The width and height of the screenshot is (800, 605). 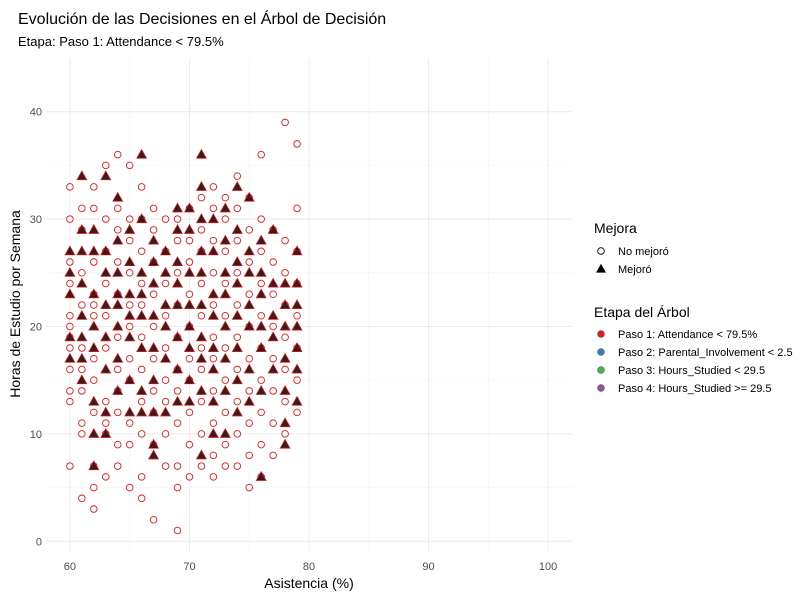 What do you see at coordinates (36, 220) in the screenshot?
I see `y-tick-label: 30` at bounding box center [36, 220].